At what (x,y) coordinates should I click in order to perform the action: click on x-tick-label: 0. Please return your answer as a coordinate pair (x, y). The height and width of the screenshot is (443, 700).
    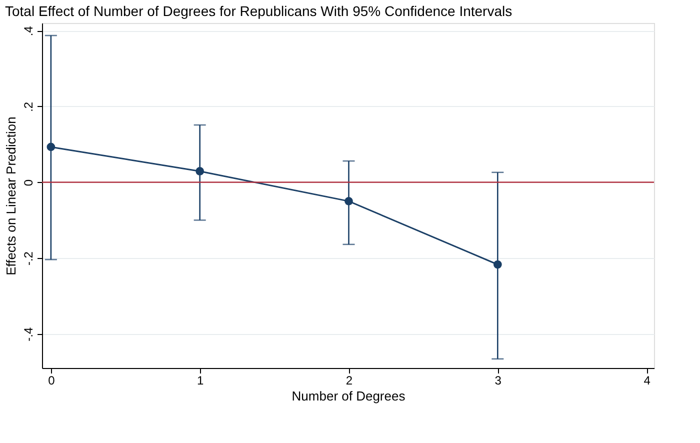
    Looking at the image, I should click on (52, 381).